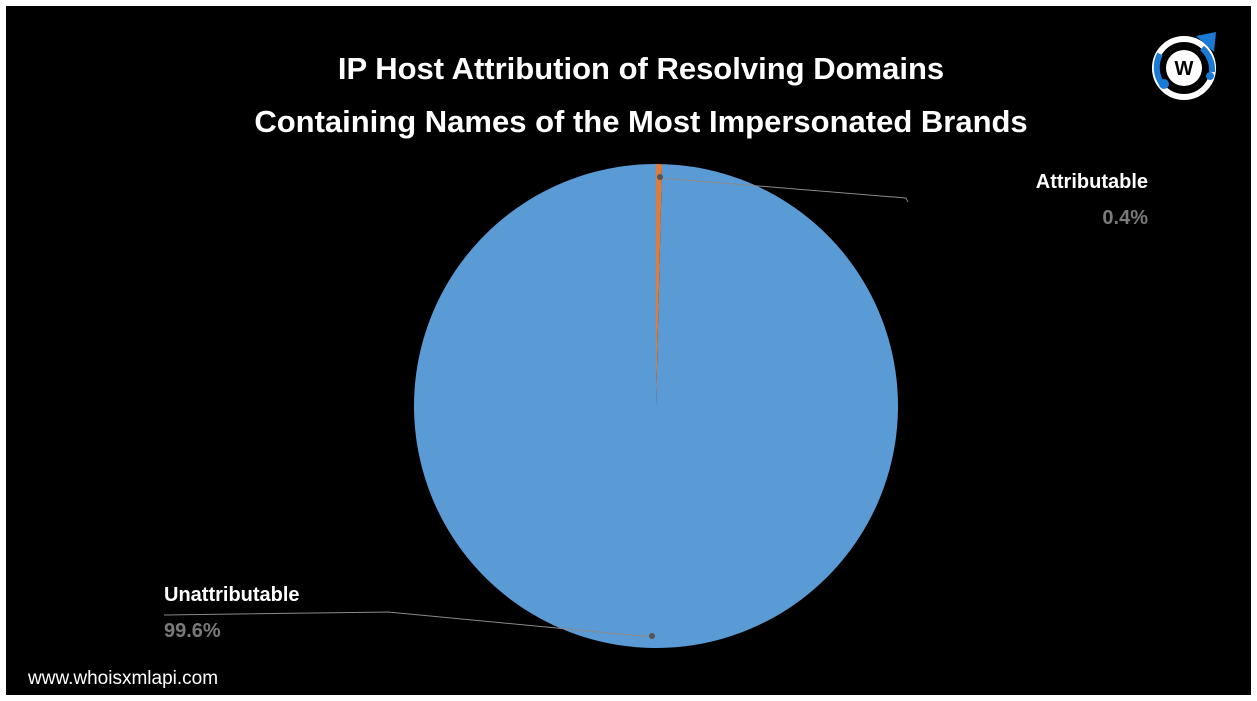 The height and width of the screenshot is (701, 1257). What do you see at coordinates (1125, 218) in the screenshot?
I see `slice-value-attributable: 0.4%` at bounding box center [1125, 218].